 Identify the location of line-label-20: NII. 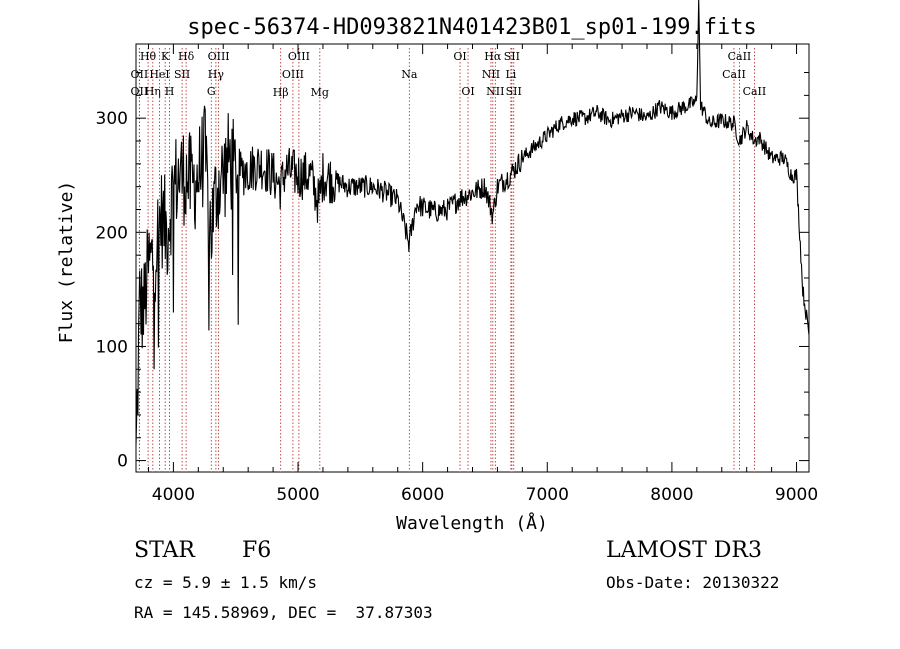
(491, 74).